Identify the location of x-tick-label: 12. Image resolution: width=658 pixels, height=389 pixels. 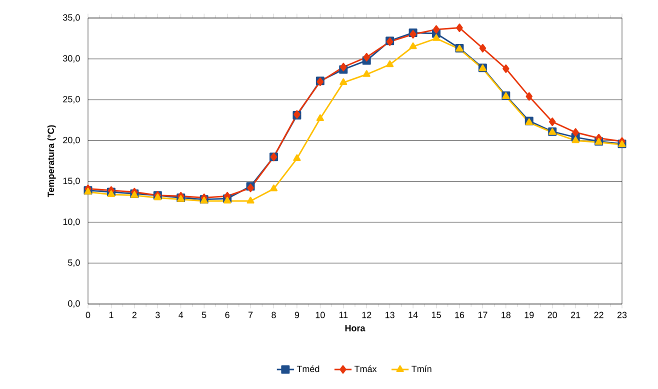
(367, 315).